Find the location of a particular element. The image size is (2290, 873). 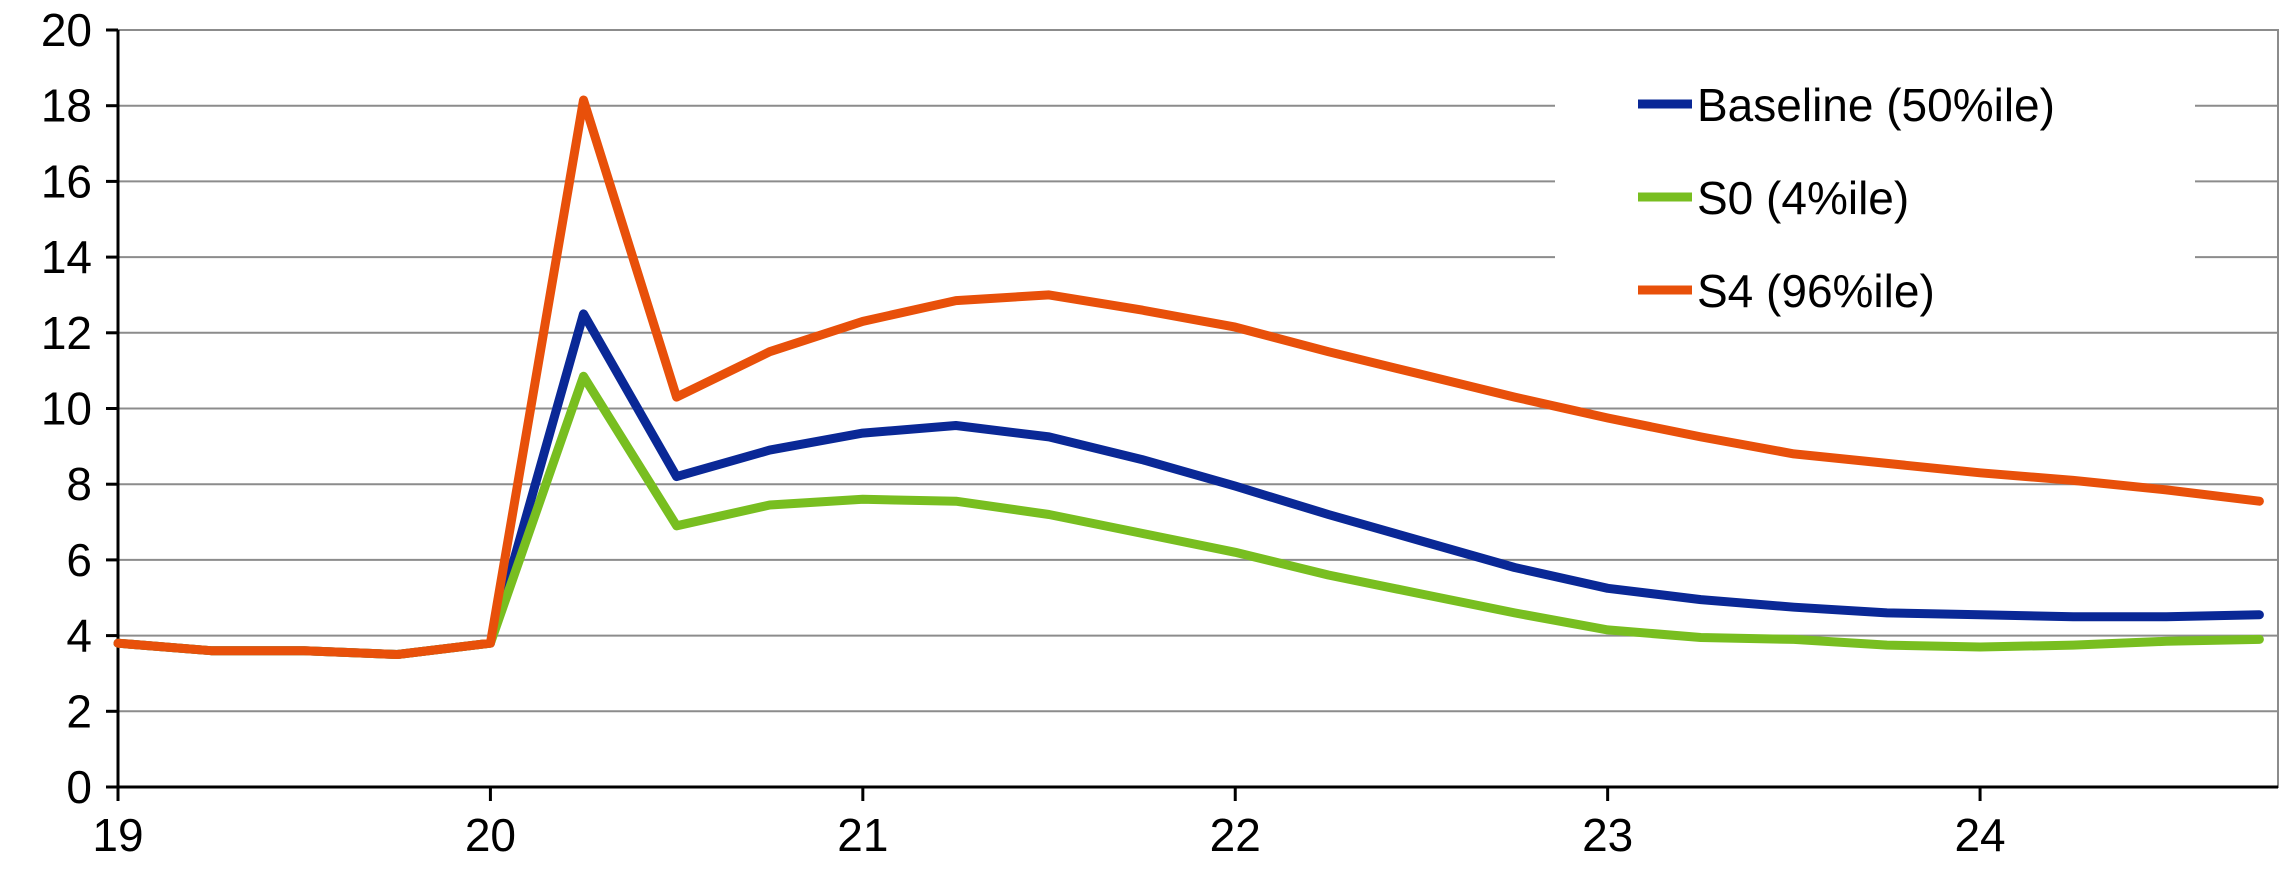

y-tick-label-9: 18 is located at coordinates (66, 106).